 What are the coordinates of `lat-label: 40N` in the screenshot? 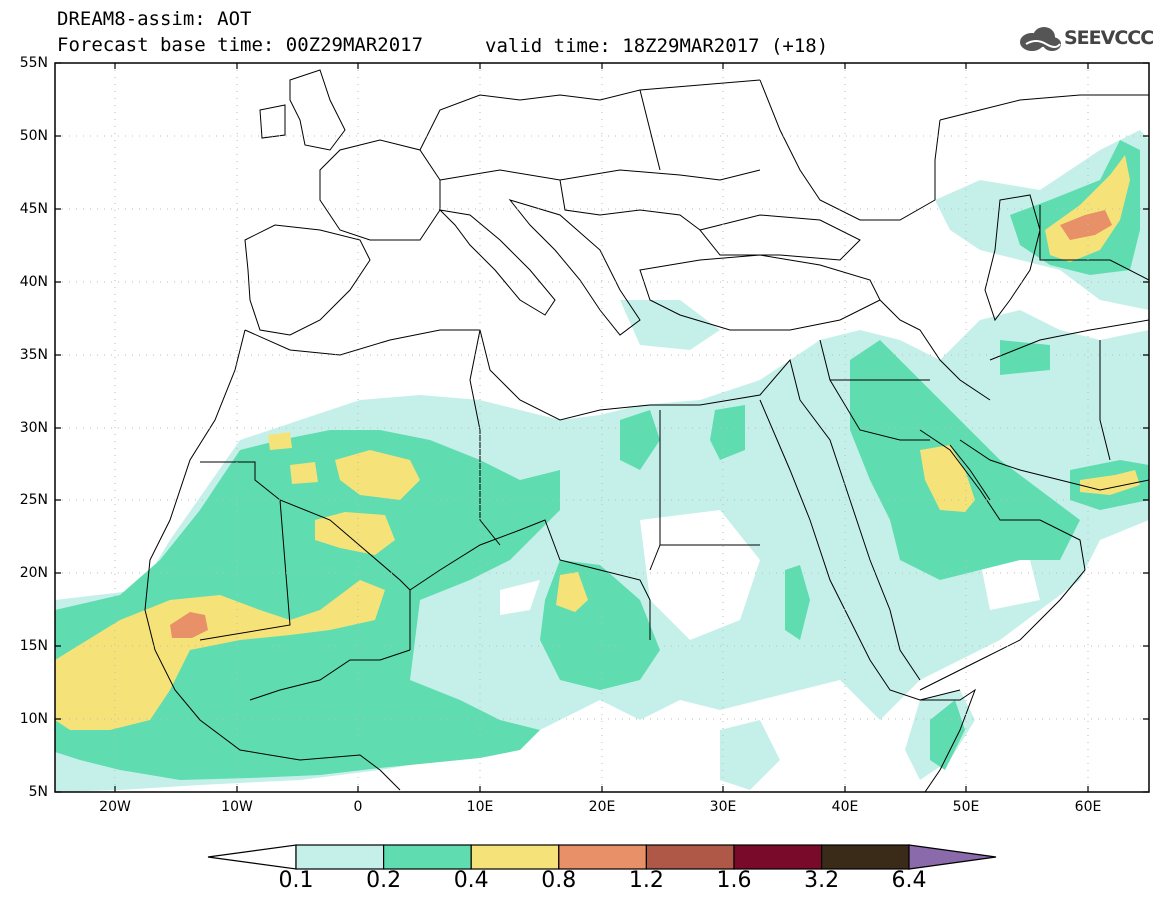 It's located at (33, 282).